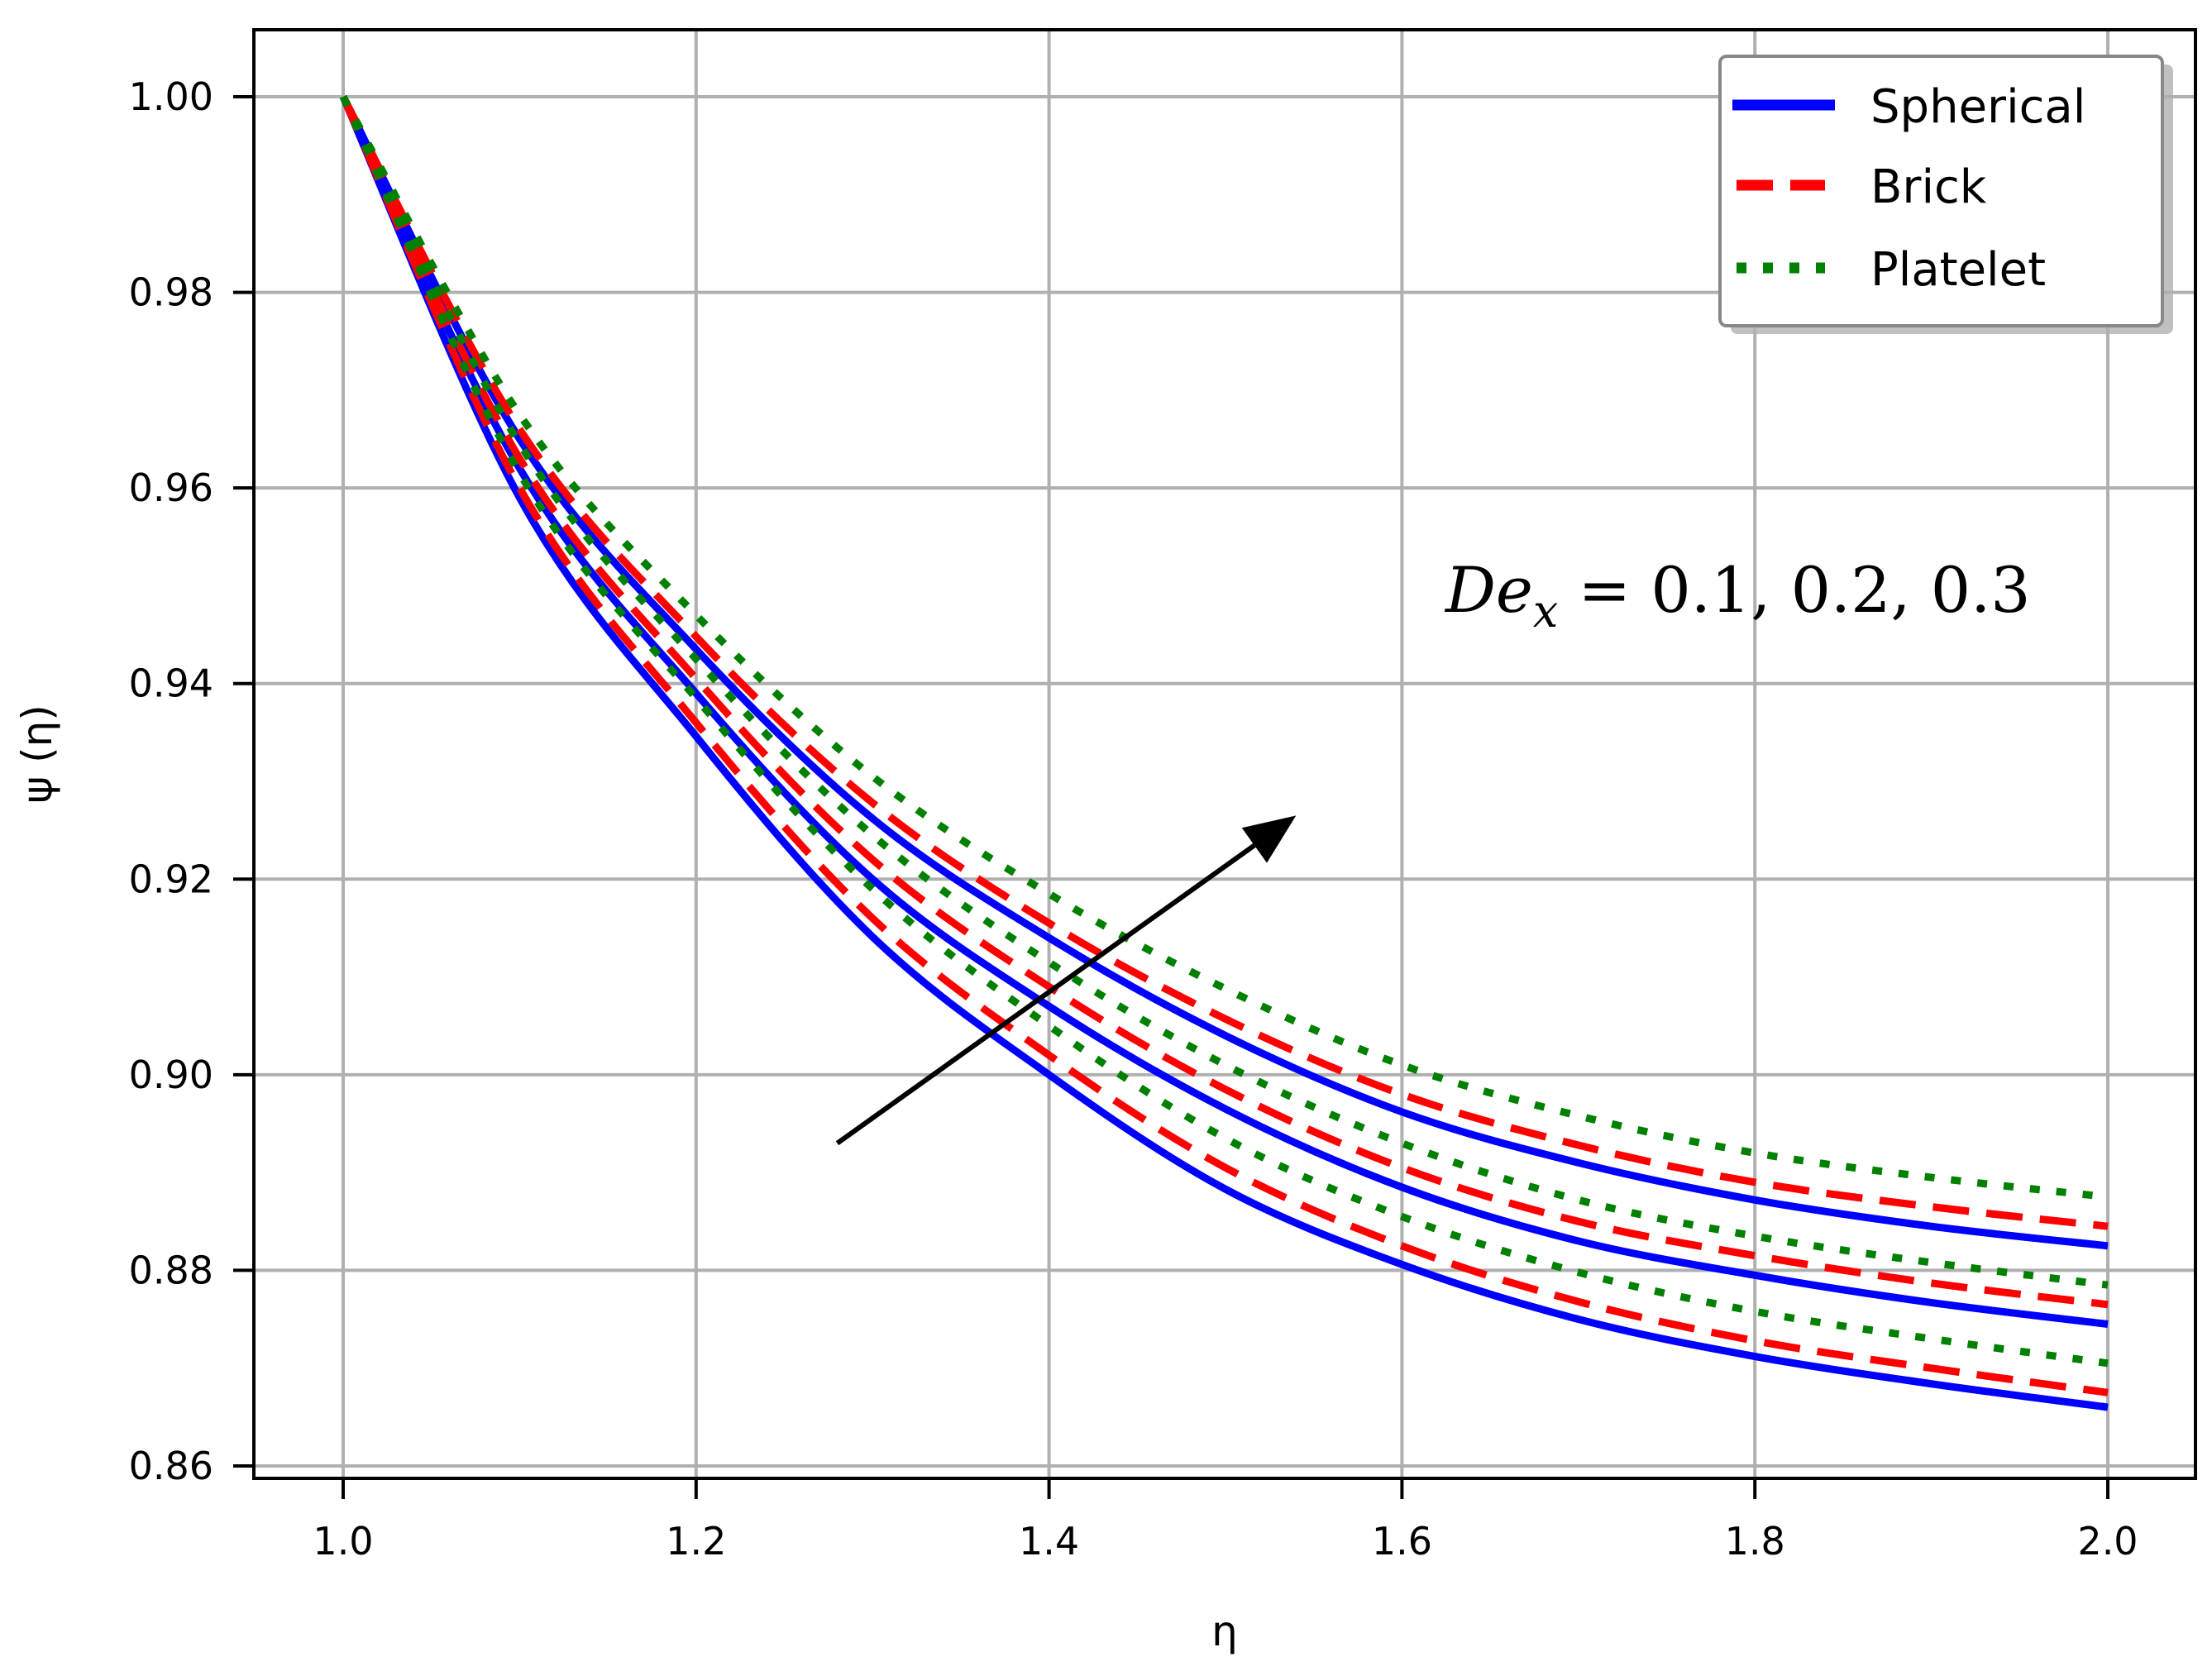 The image size is (2212, 1671). What do you see at coordinates (1225, 1631) in the screenshot?
I see `x-axis-label: η` at bounding box center [1225, 1631].